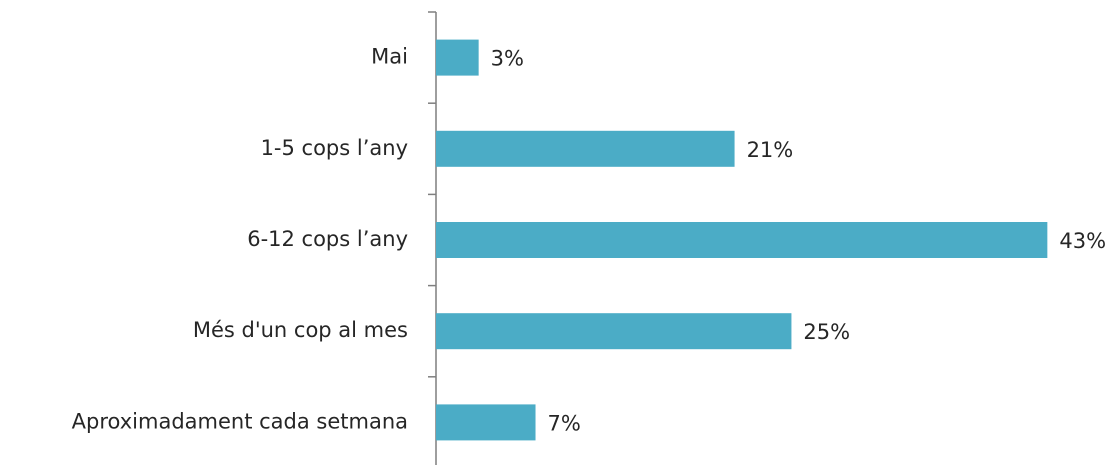 The height and width of the screenshot is (465, 1118). What do you see at coordinates (770, 150) in the screenshot?
I see `value-label: 21%` at bounding box center [770, 150].